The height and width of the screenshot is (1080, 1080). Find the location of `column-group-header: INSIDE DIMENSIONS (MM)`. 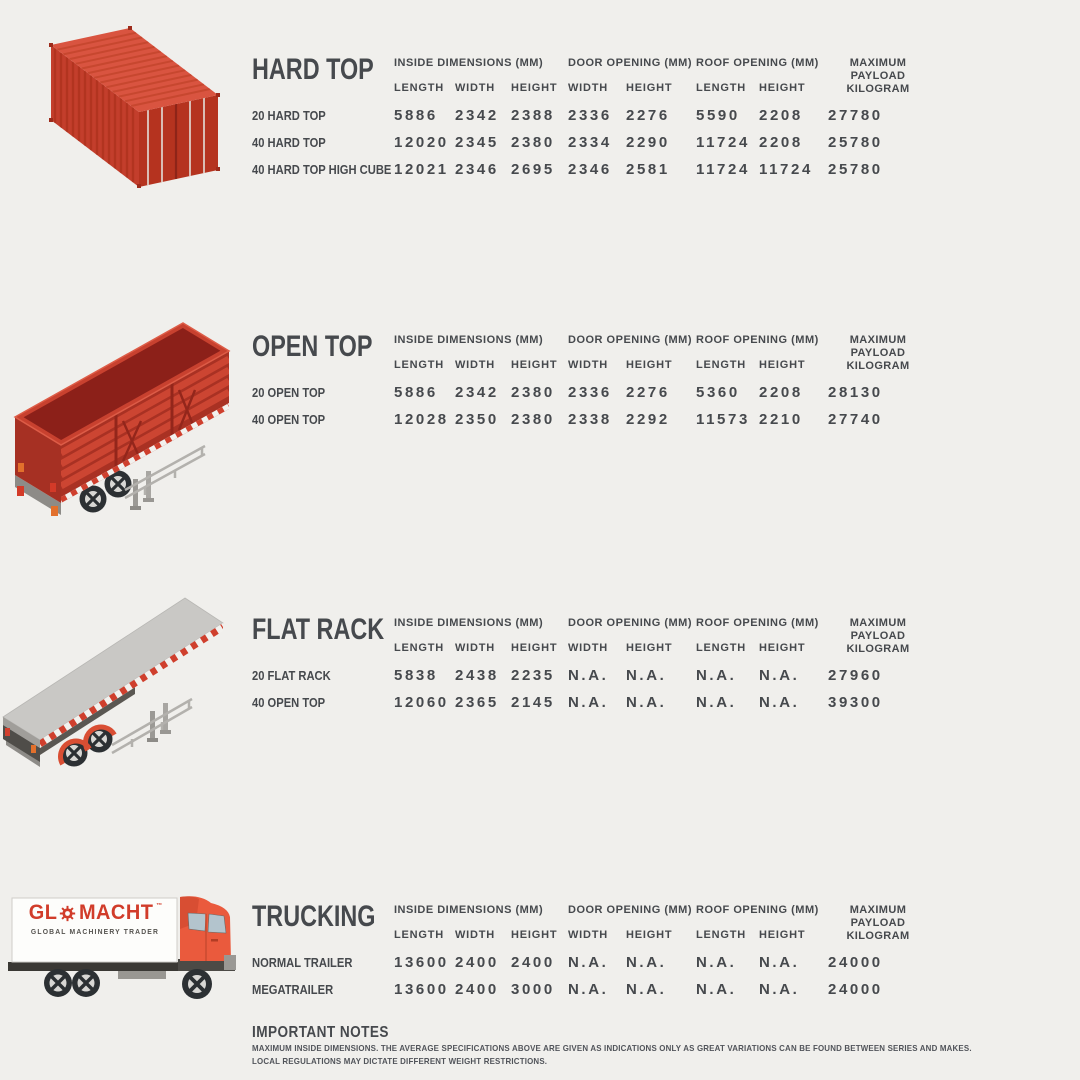

column-group-header: INSIDE DIMENSIONS (MM) is located at coordinates (469, 623).